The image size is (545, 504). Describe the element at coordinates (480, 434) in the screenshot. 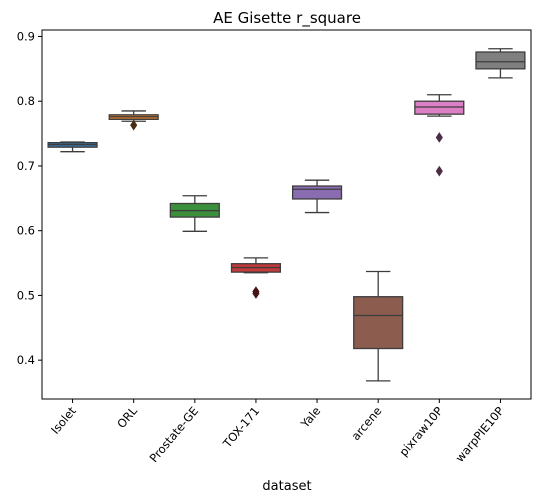

I see `x-tick-label: warpPIE10P` at that location.